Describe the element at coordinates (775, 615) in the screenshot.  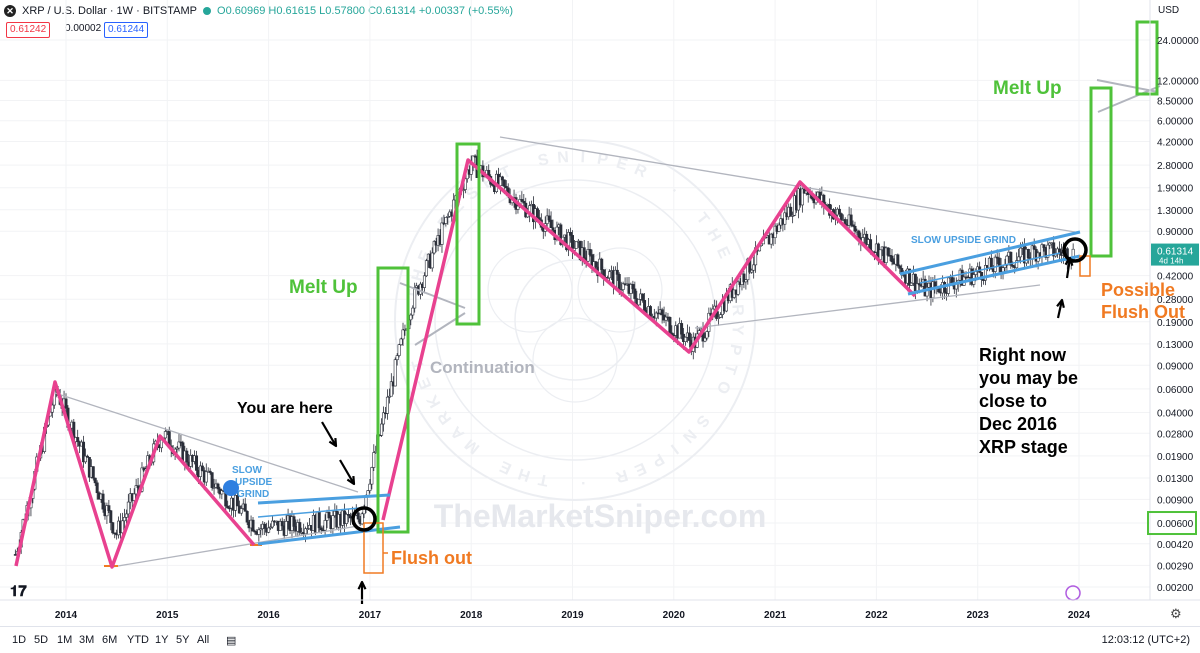
I see `x-tick-label: 2021` at that location.